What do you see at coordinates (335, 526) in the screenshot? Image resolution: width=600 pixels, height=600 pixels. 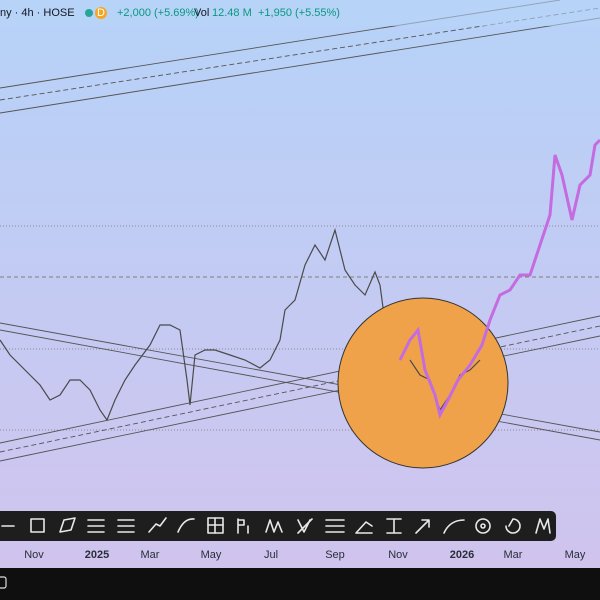 I see `tool-levels` at bounding box center [335, 526].